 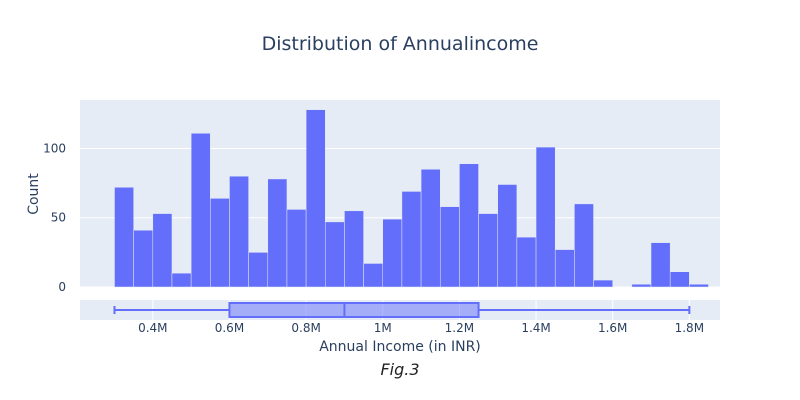 What do you see at coordinates (58, 218) in the screenshot?
I see `y-tick-label: 50` at bounding box center [58, 218].